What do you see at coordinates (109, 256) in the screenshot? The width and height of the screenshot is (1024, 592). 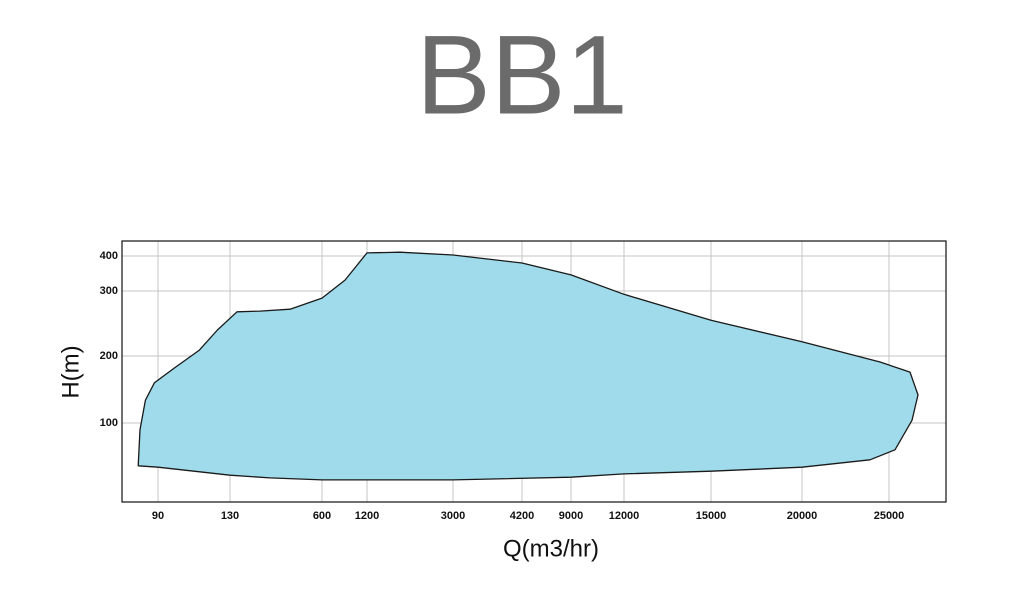 I see `y-tick-label: 400` at bounding box center [109, 256].